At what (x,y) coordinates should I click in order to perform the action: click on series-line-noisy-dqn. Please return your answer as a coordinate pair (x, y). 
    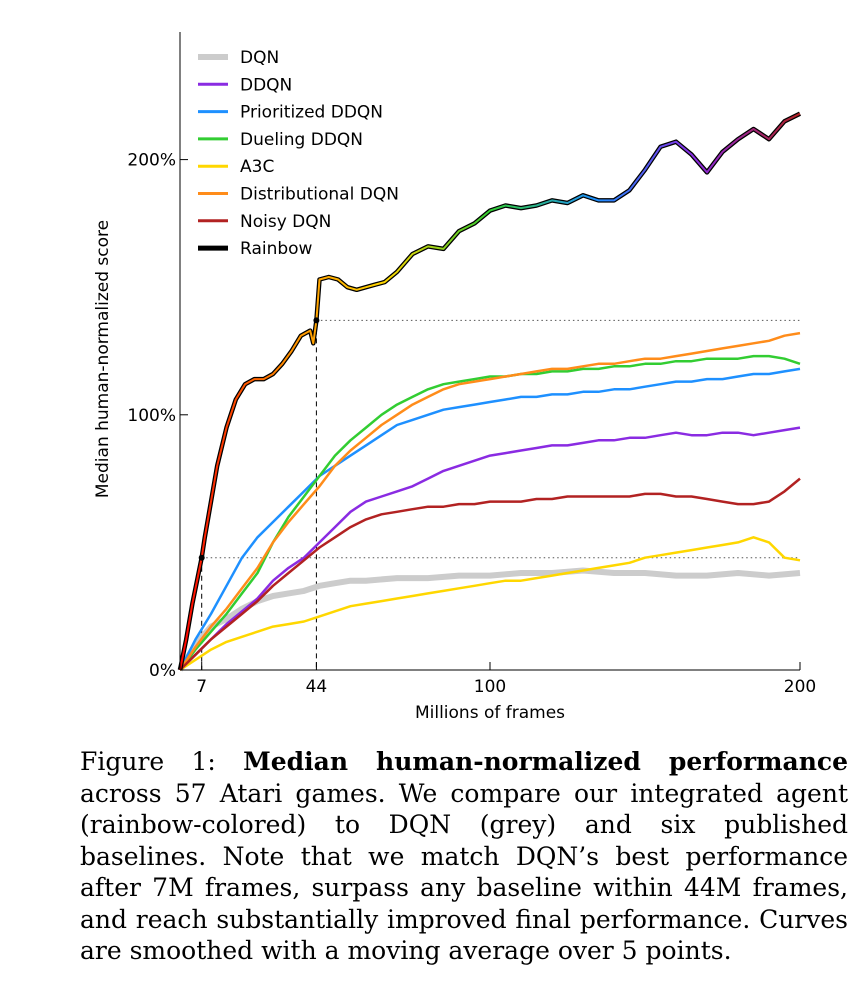
    Looking at the image, I should click on (490, 574).